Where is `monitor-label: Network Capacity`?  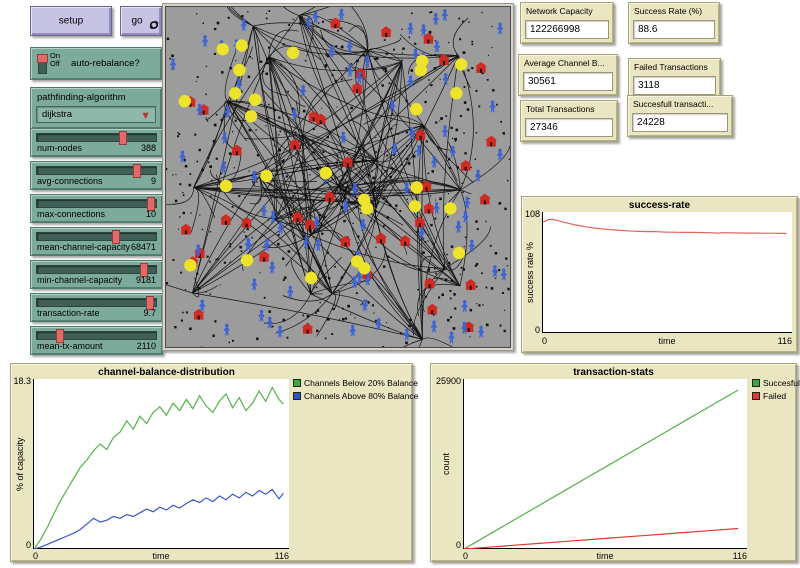 monitor-label: Network Capacity is located at coordinates (559, 11).